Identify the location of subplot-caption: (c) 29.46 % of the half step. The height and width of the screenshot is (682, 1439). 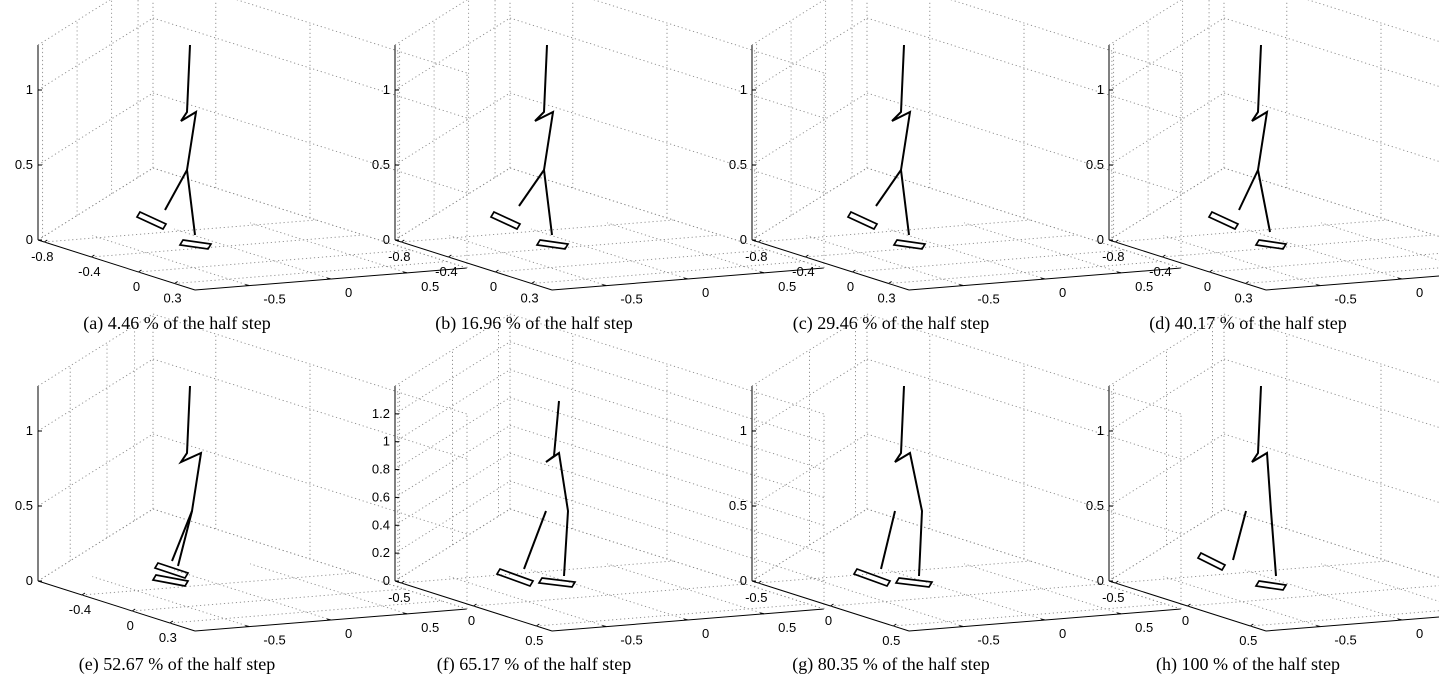
(891, 323).